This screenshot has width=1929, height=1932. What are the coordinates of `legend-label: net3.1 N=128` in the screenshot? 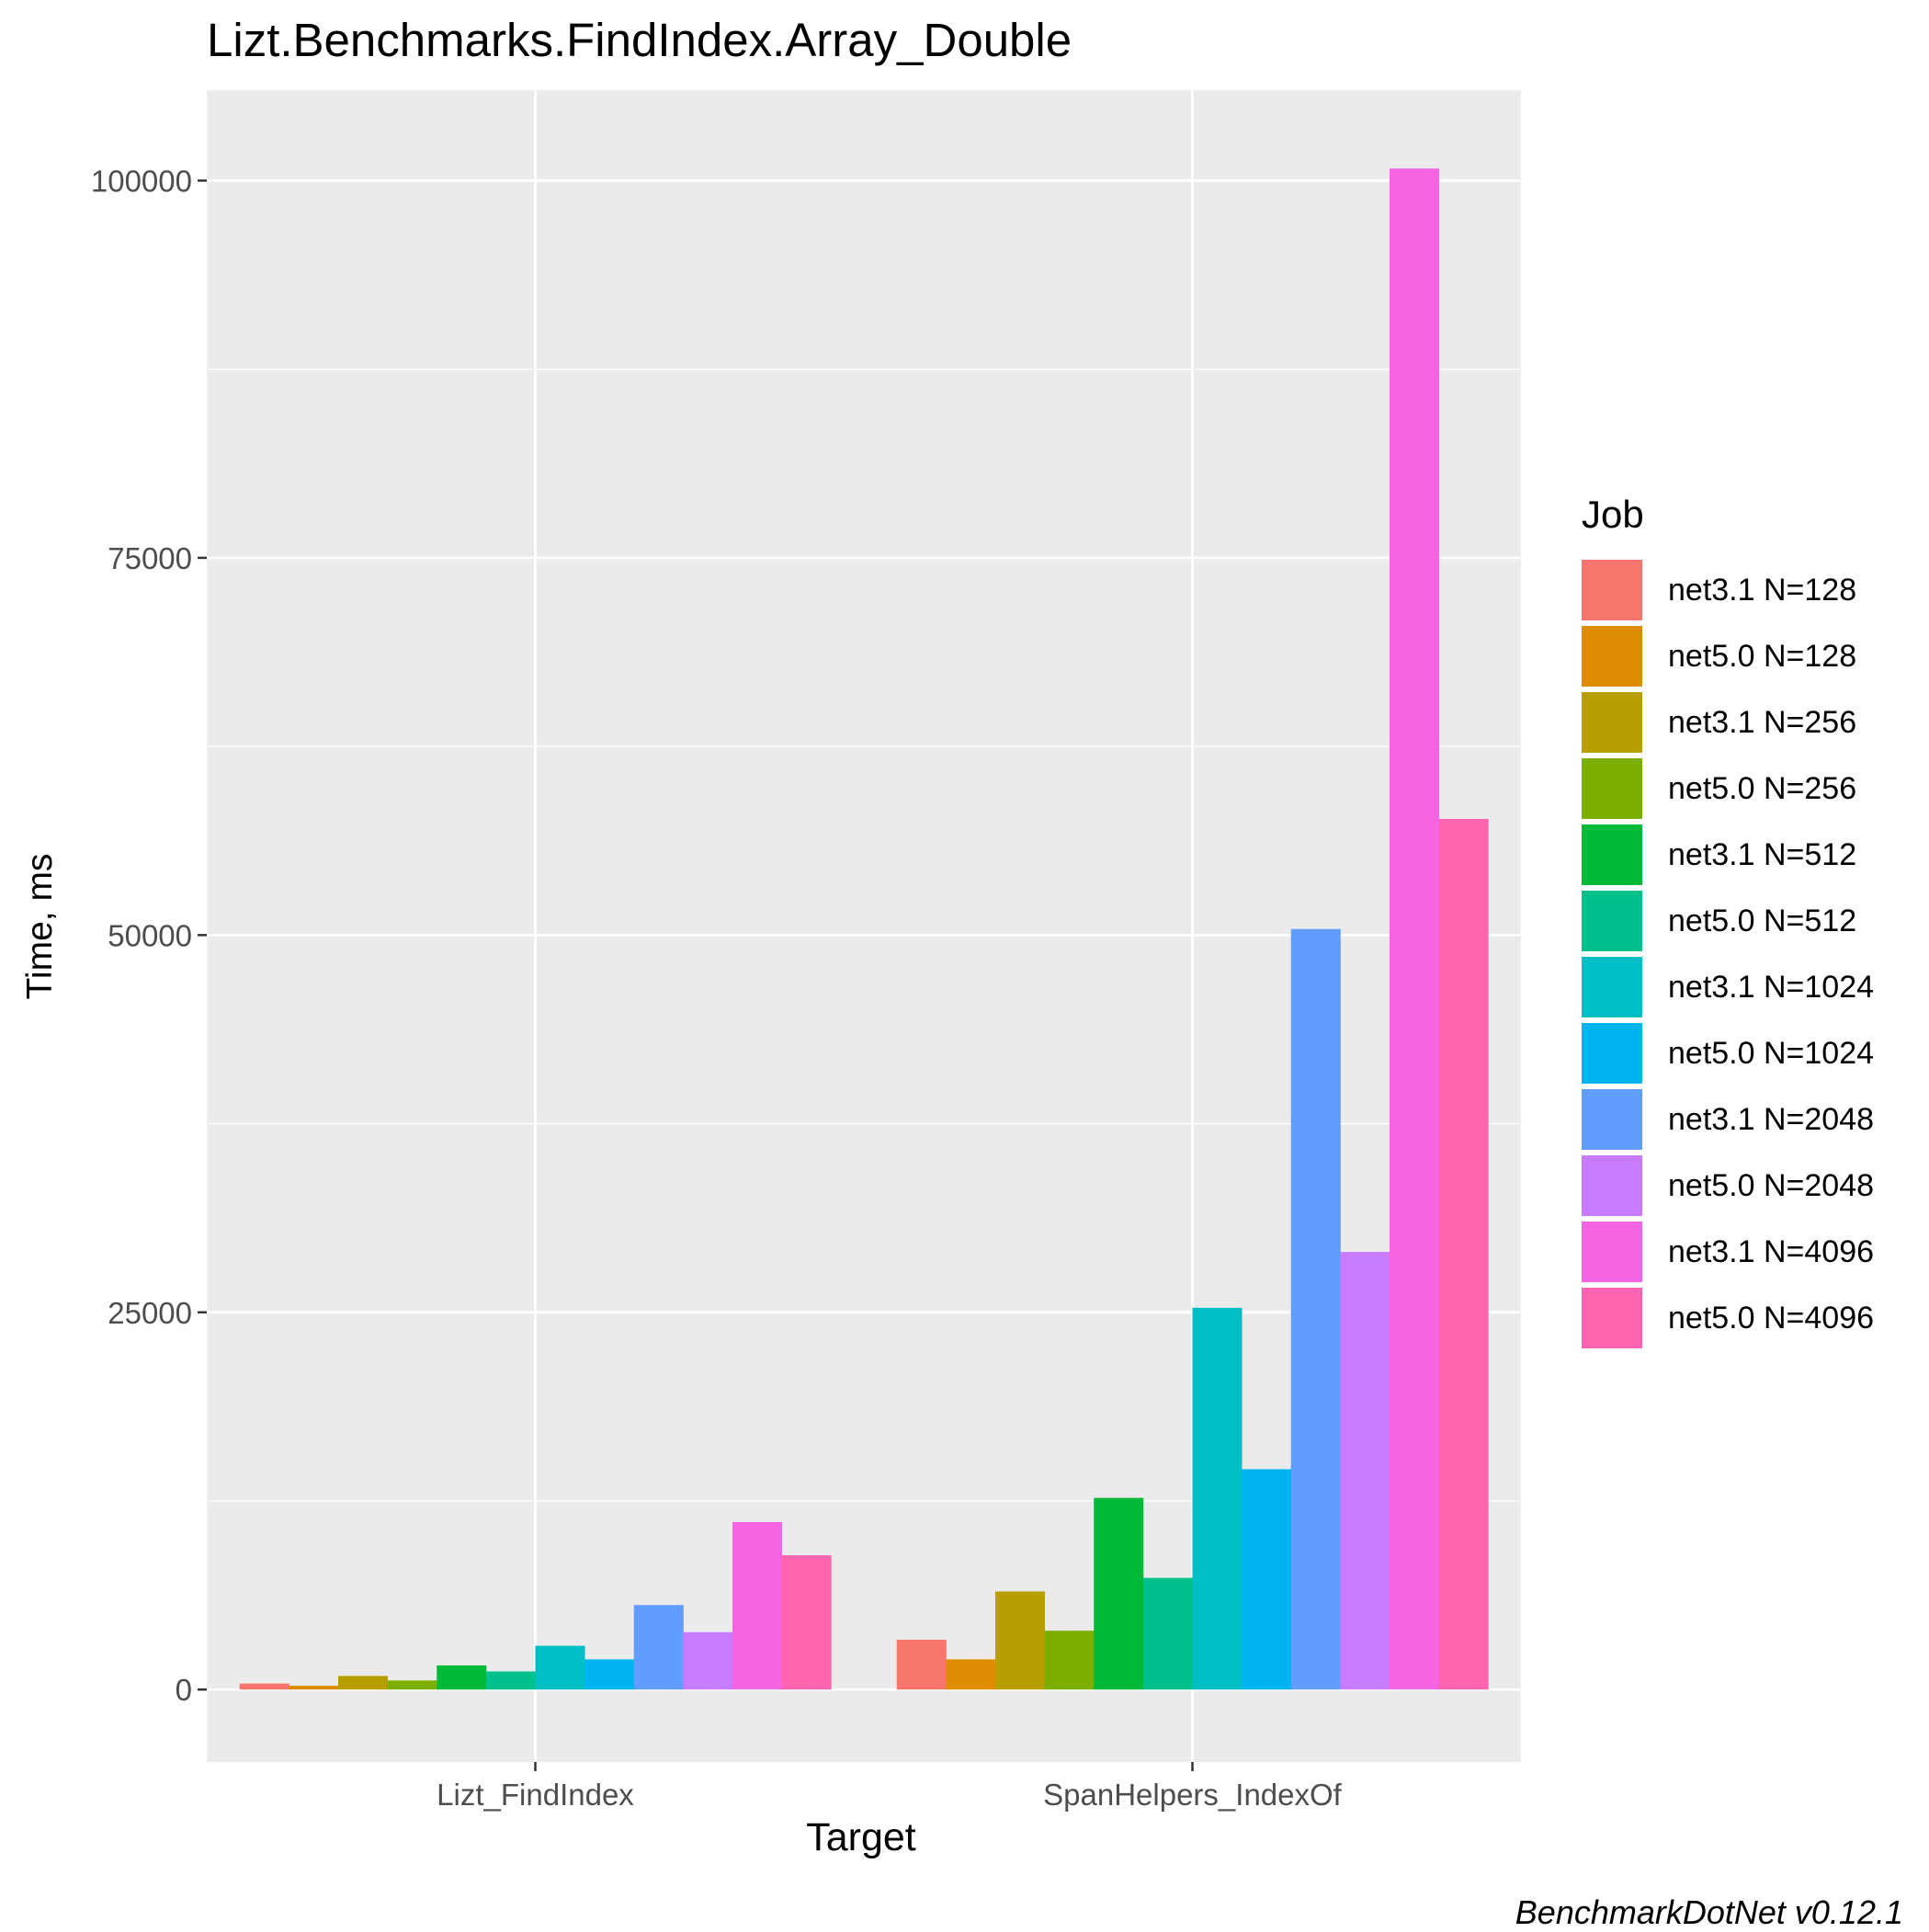 It's located at (1762, 590).